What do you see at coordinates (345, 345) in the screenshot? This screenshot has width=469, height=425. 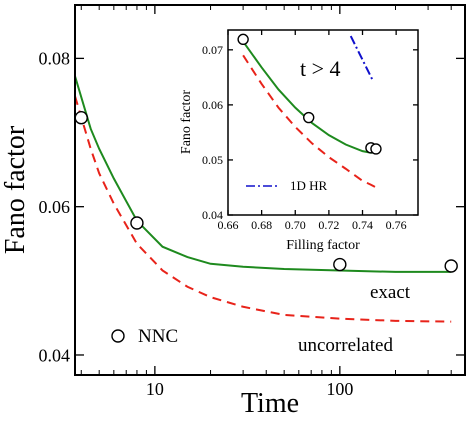 I see `series-label: uncorrelated` at bounding box center [345, 345].